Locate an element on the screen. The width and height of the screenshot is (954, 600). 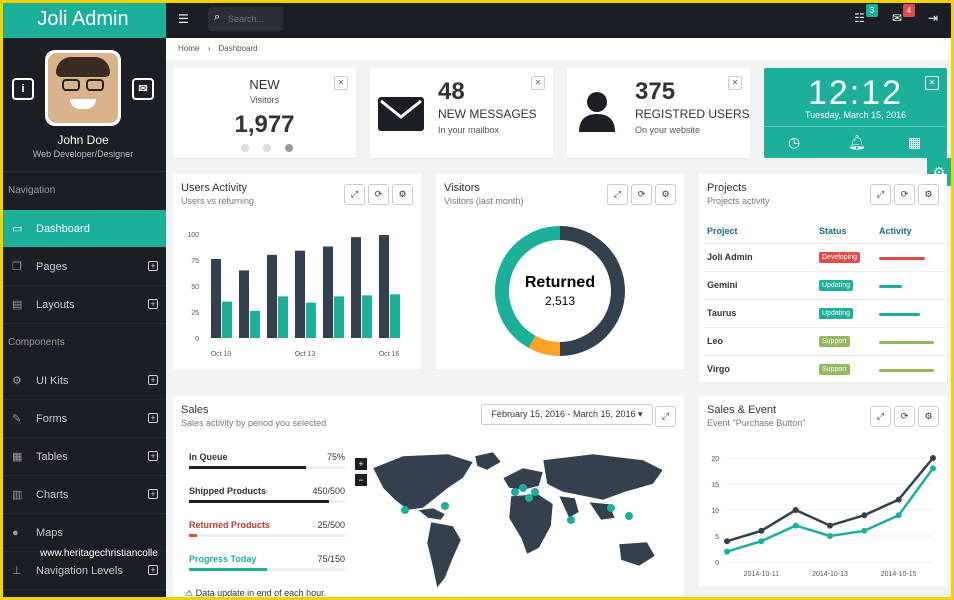
sidebar-item-charts: ▥ Charts + is located at coordinates (83, 495).